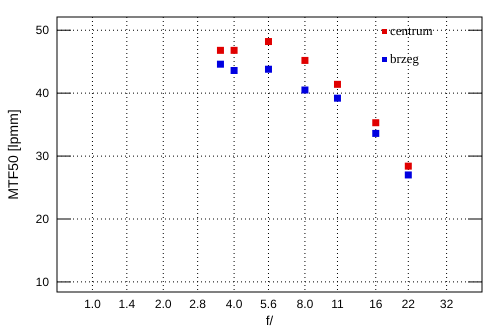 The height and width of the screenshot is (331, 494). Describe the element at coordinates (234, 304) in the screenshot. I see `x-tick-label: 4.0` at that location.